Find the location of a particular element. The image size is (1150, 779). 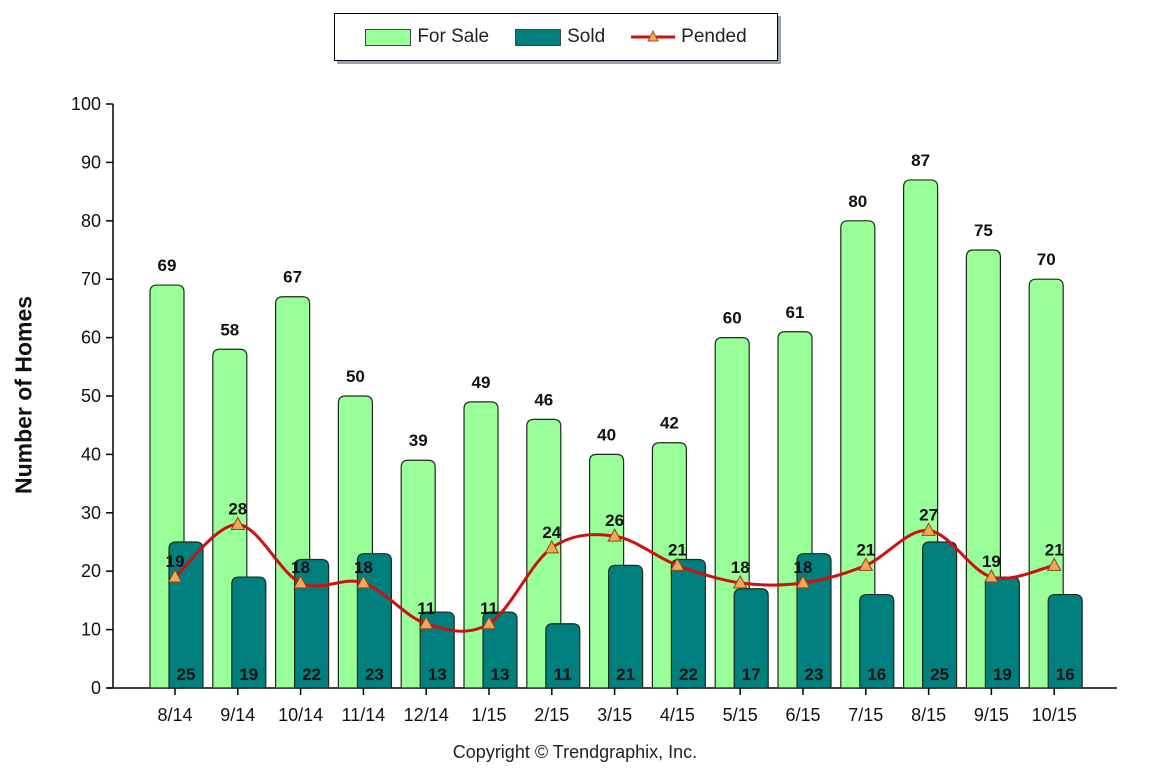

x-tick-label: 12/14 is located at coordinates (426, 715).